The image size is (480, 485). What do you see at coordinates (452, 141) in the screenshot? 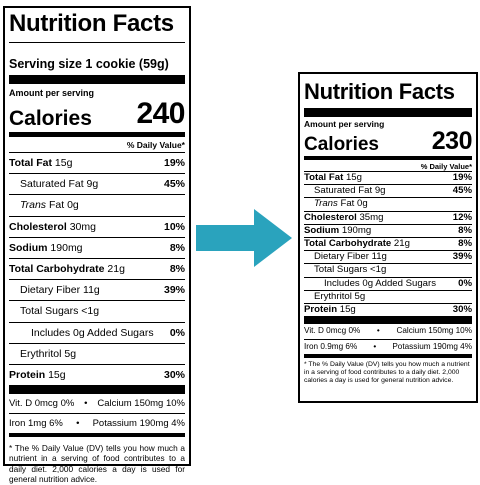
I see `calories-value: 230` at bounding box center [452, 141].